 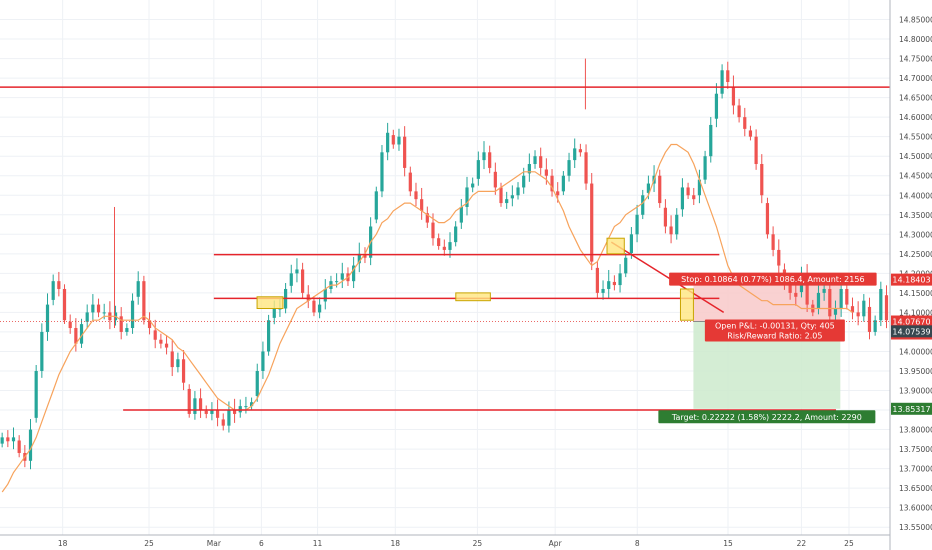 What do you see at coordinates (915, 312) in the screenshot?
I see `y-tick-label: 14.10000` at bounding box center [915, 312].